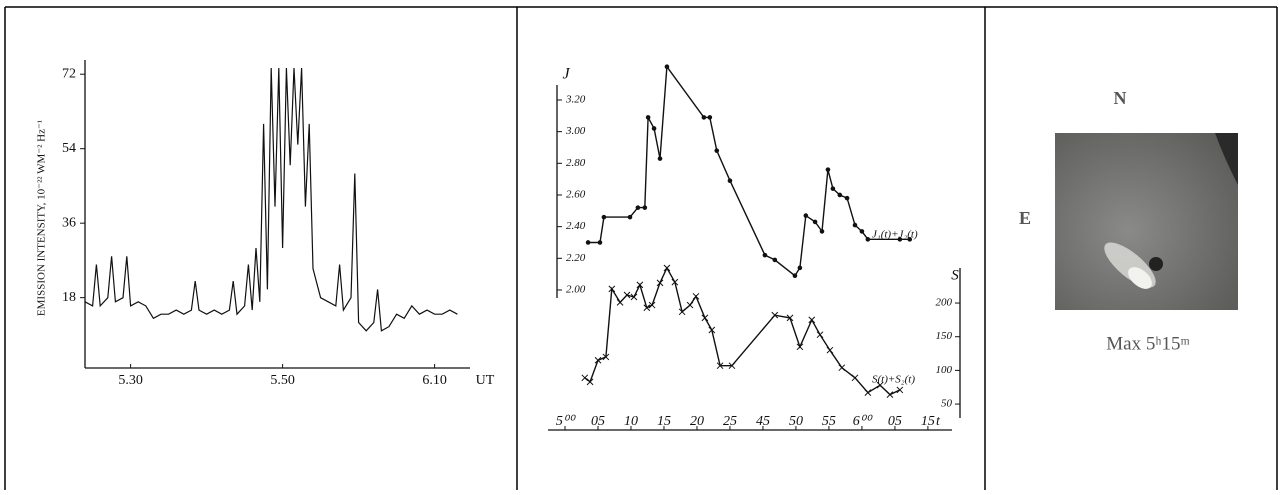 Image resolution: width=1282 pixels, height=495 pixels. I want to click on x-tick-label: 25, so click(730, 421).